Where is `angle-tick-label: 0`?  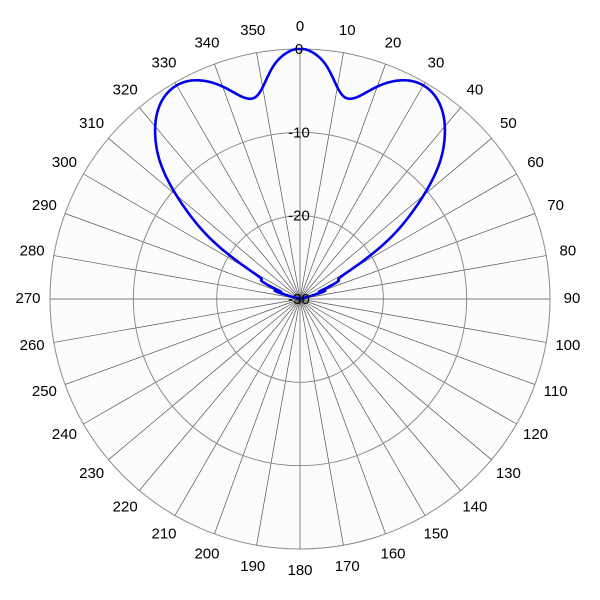
angle-tick-label: 0 is located at coordinates (300, 26).